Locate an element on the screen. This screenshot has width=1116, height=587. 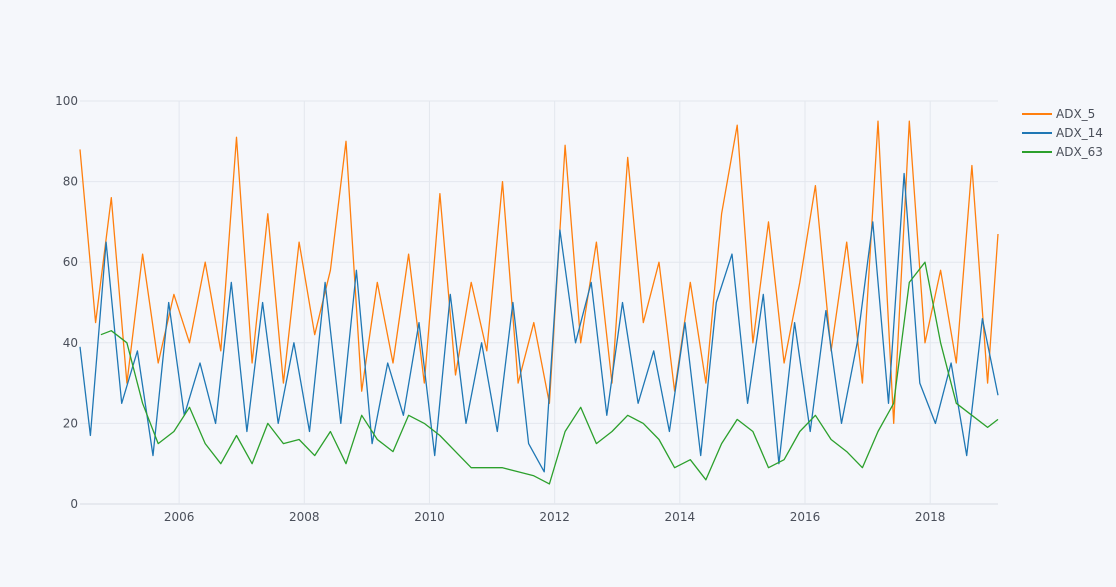
legend-label: ADX_14 is located at coordinates (1079, 133).